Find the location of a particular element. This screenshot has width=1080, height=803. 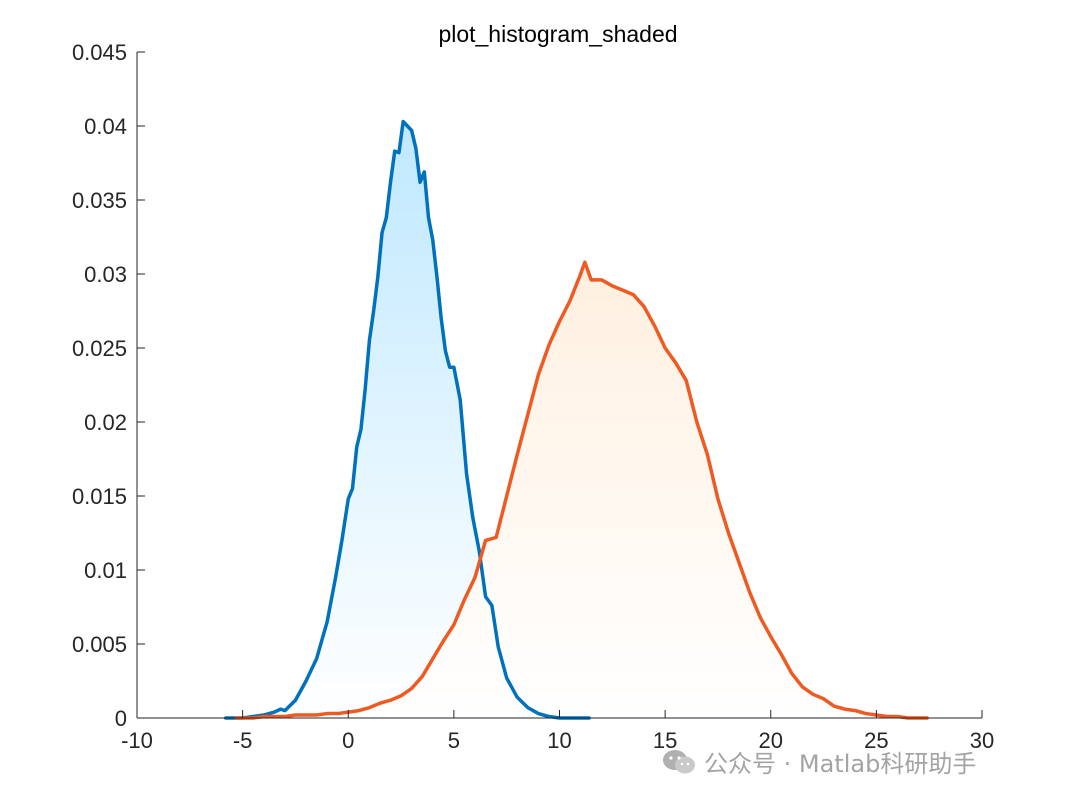

y-tick-label: 0.035 is located at coordinates (99, 200).